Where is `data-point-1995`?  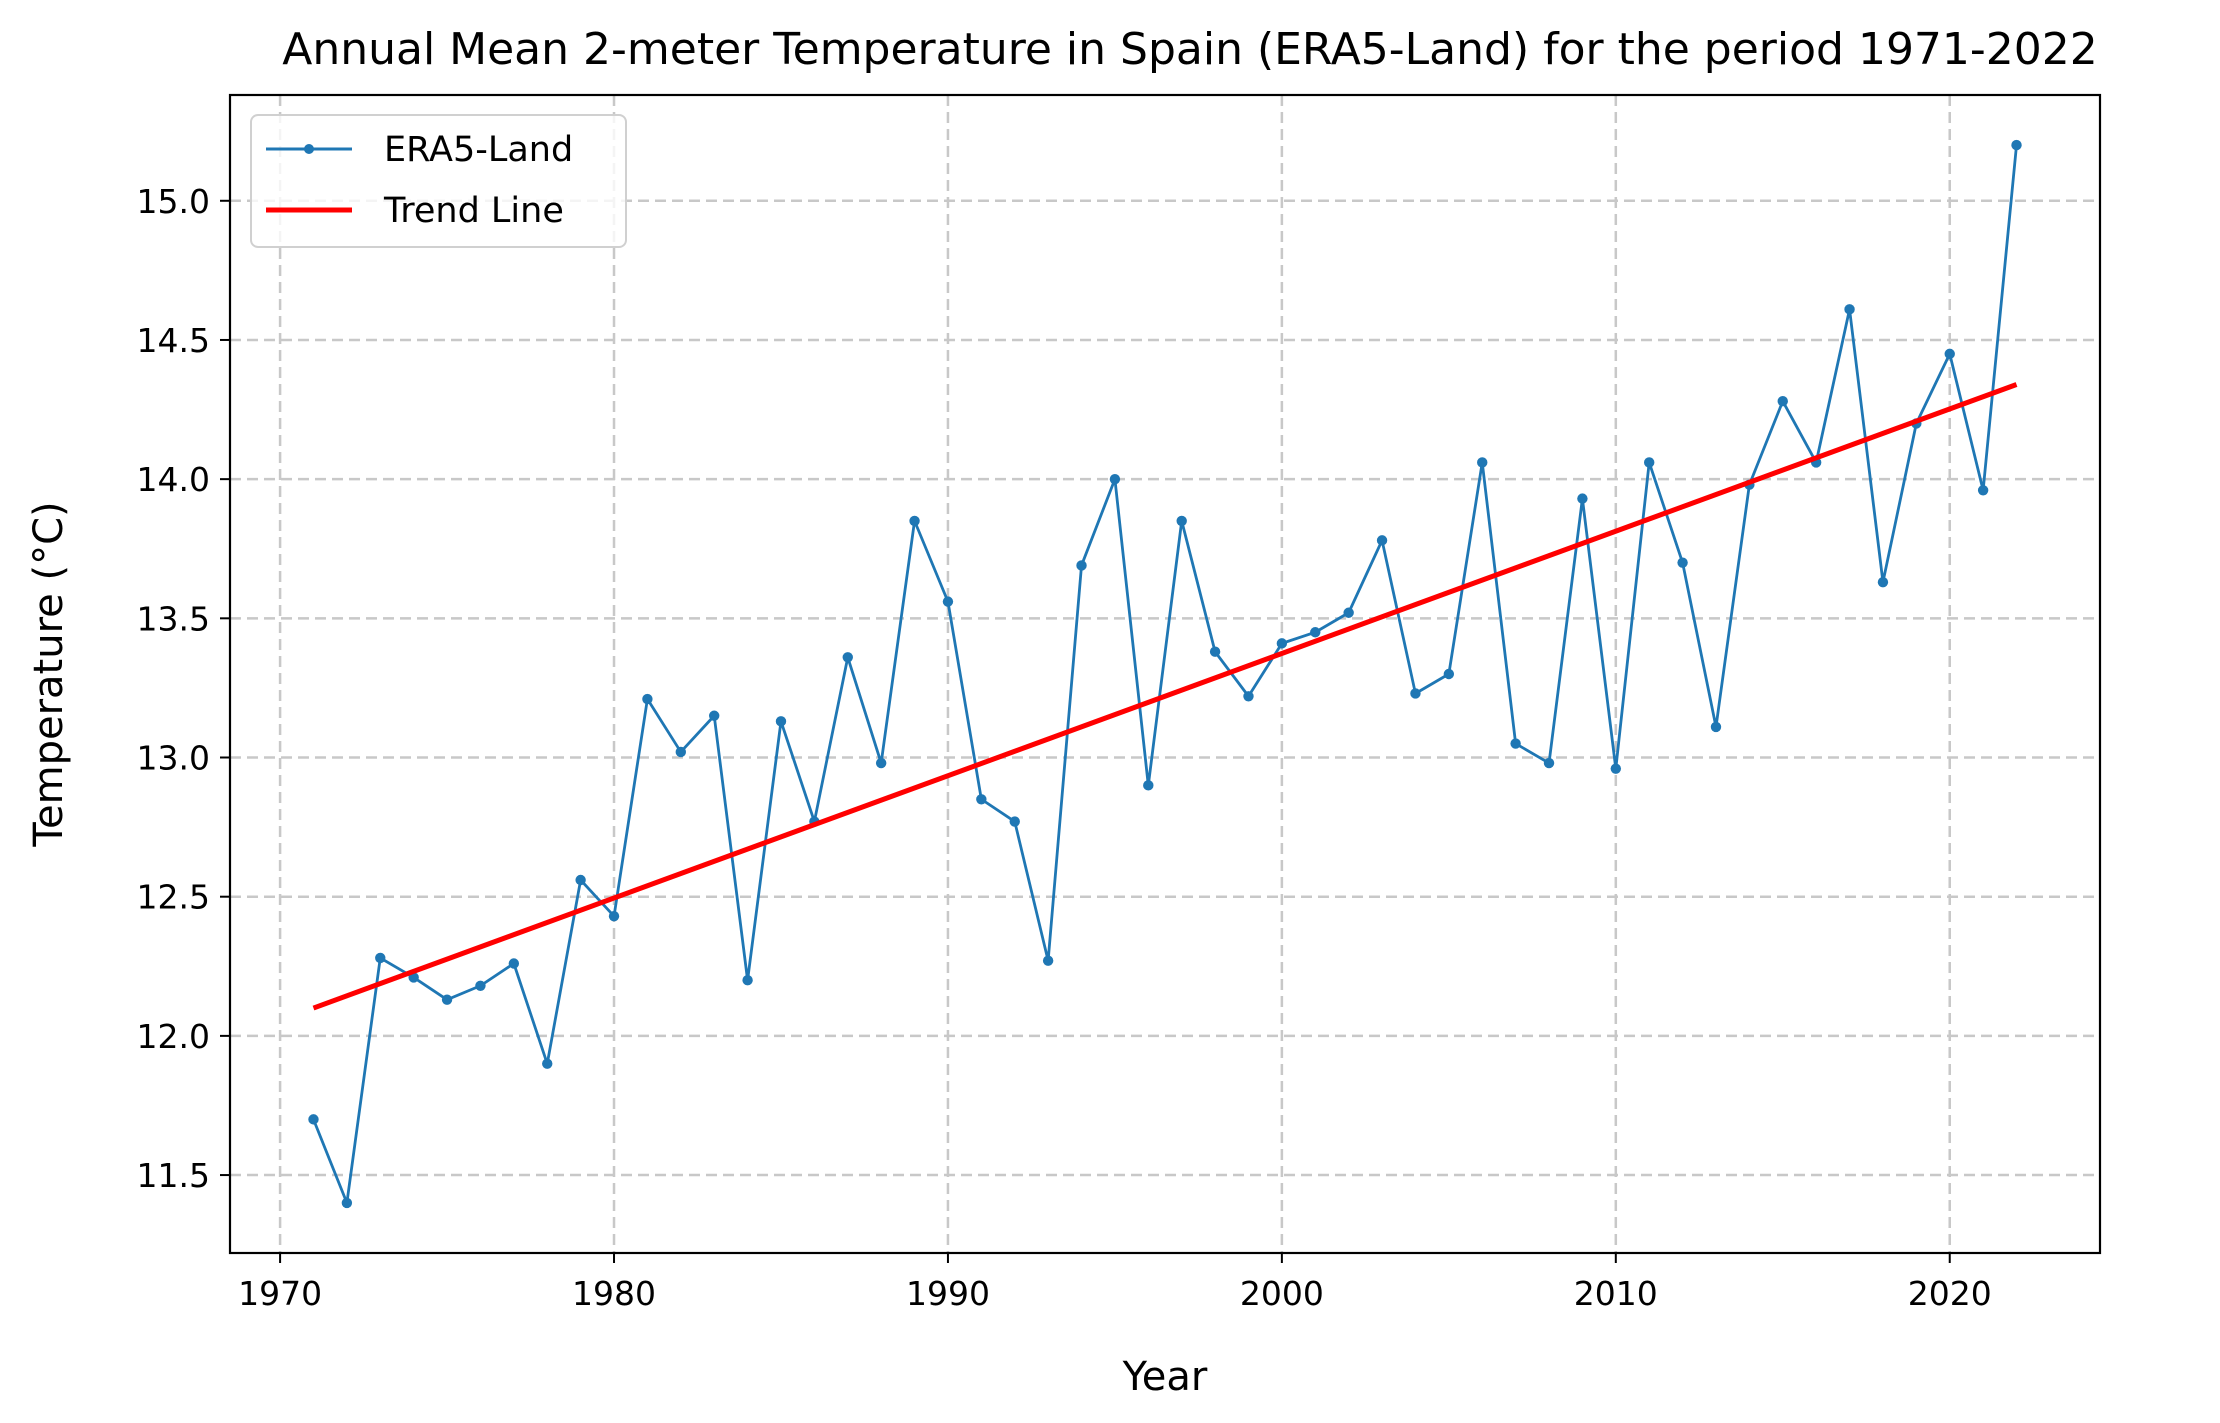 data-point-1995 is located at coordinates (1115, 479).